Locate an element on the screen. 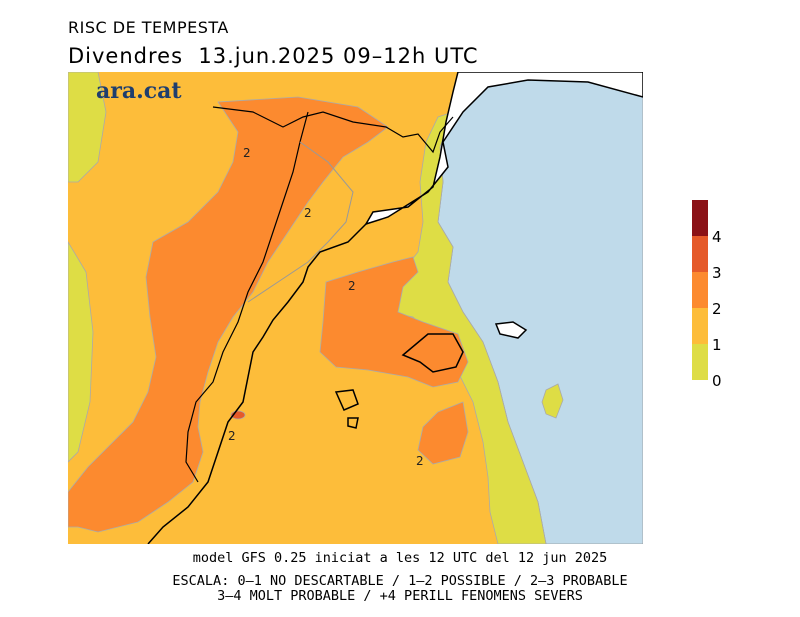 This screenshot has width=800, height=617. legend-swatch-4-plus is located at coordinates (700, 218).